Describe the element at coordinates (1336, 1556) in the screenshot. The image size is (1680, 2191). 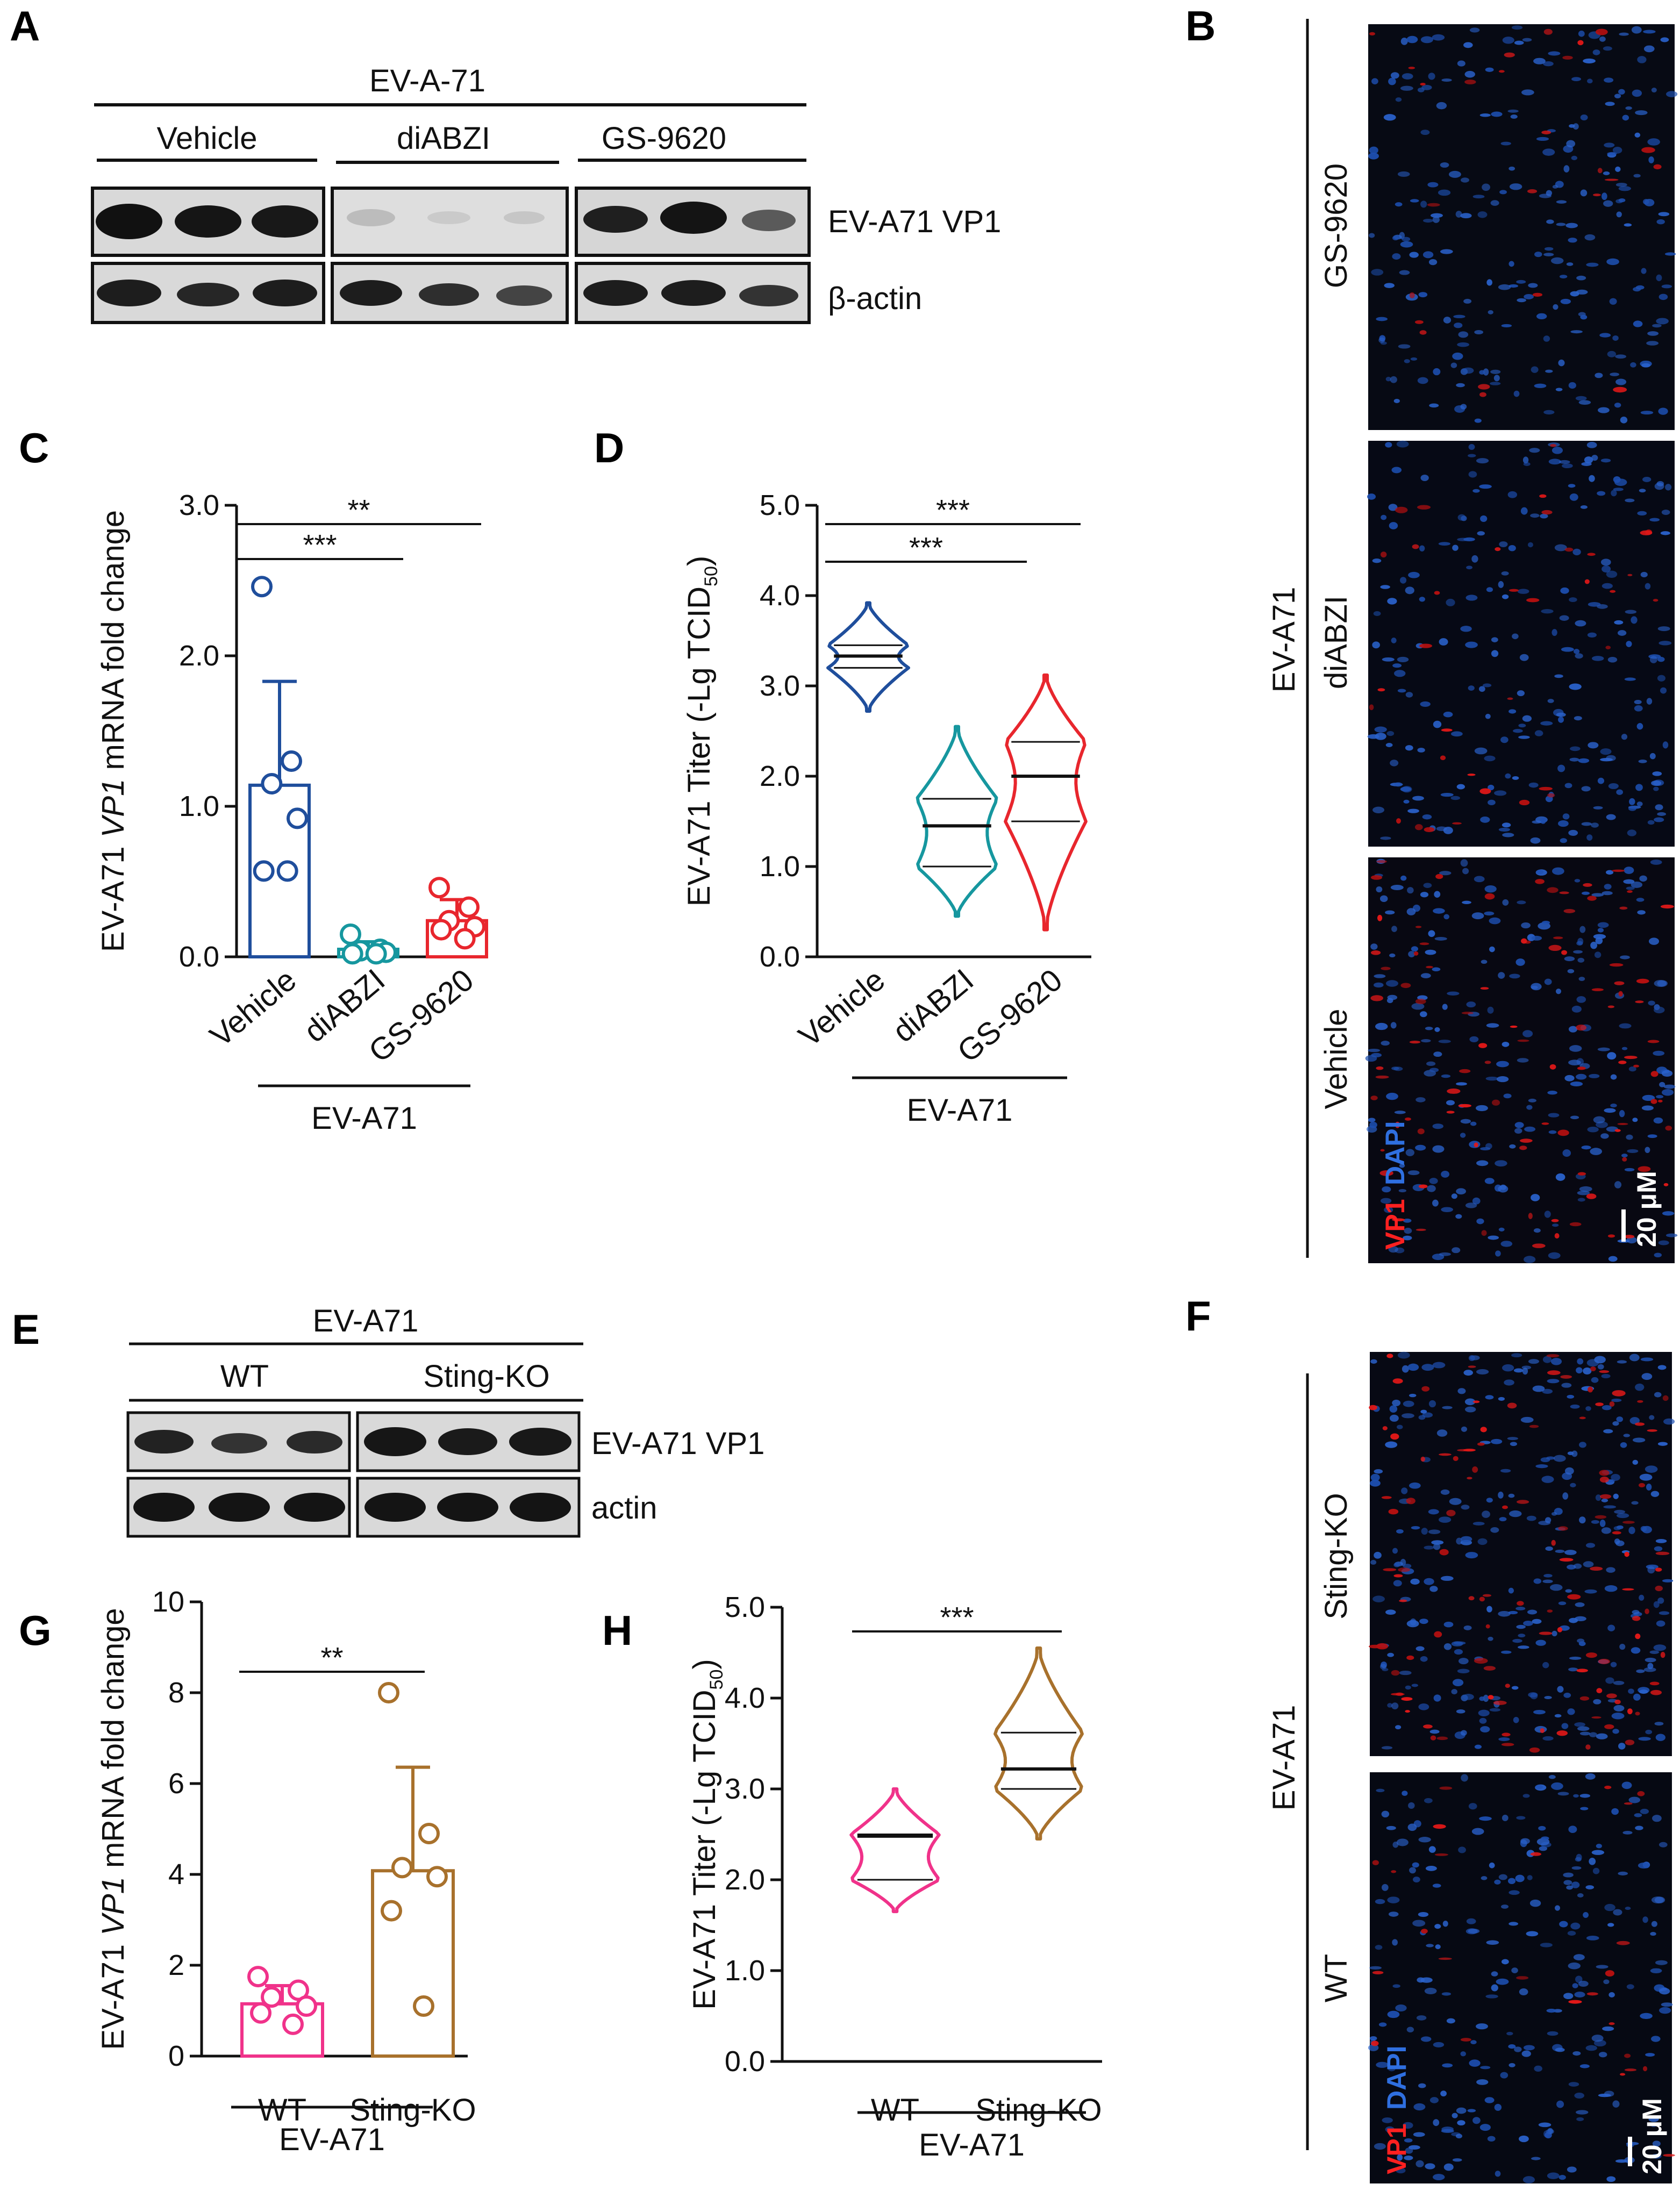
I see `micrograph-label-stingko: Sting-KO` at that location.